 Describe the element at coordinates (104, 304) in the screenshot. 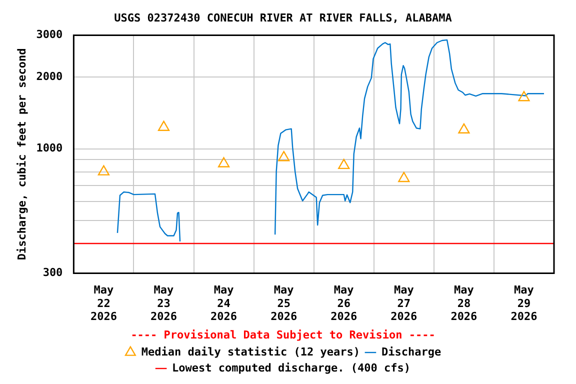

I see `x-tick-label: May 22 2026` at that location.